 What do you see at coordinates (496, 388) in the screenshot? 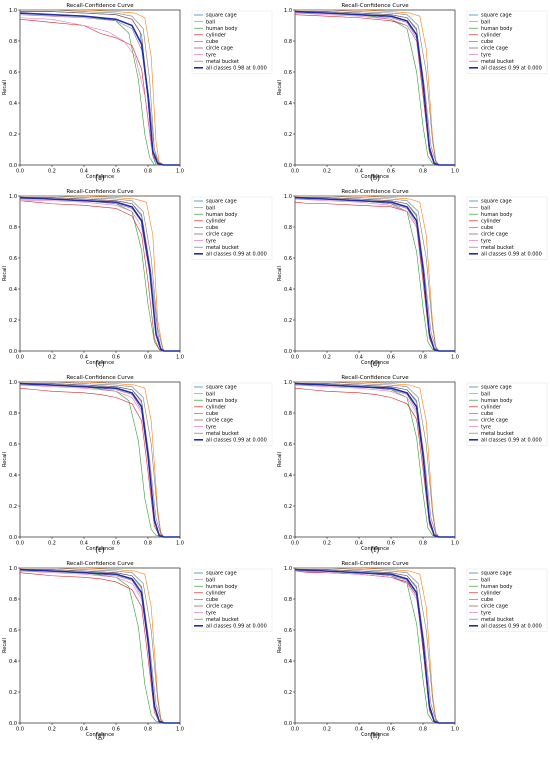
I see `legend-label: square cage` at bounding box center [496, 388].